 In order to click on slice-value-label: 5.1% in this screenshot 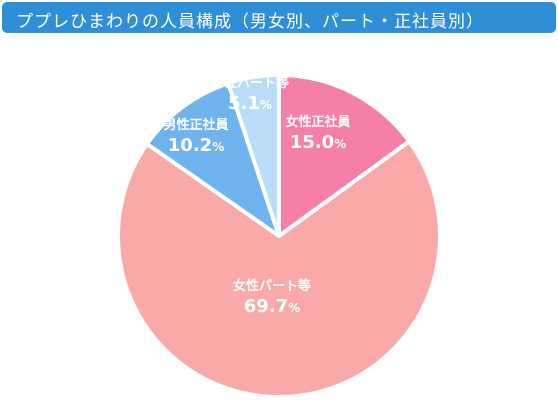, I will do `click(250, 103)`.